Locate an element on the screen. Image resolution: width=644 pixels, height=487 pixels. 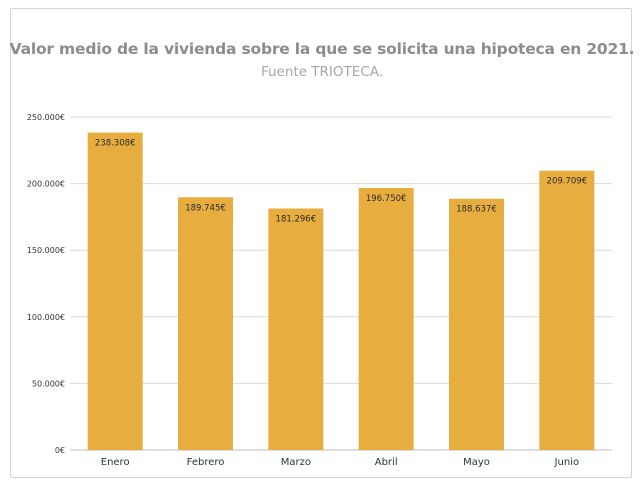
y-tick-label: 250.000€ is located at coordinates (46, 117).